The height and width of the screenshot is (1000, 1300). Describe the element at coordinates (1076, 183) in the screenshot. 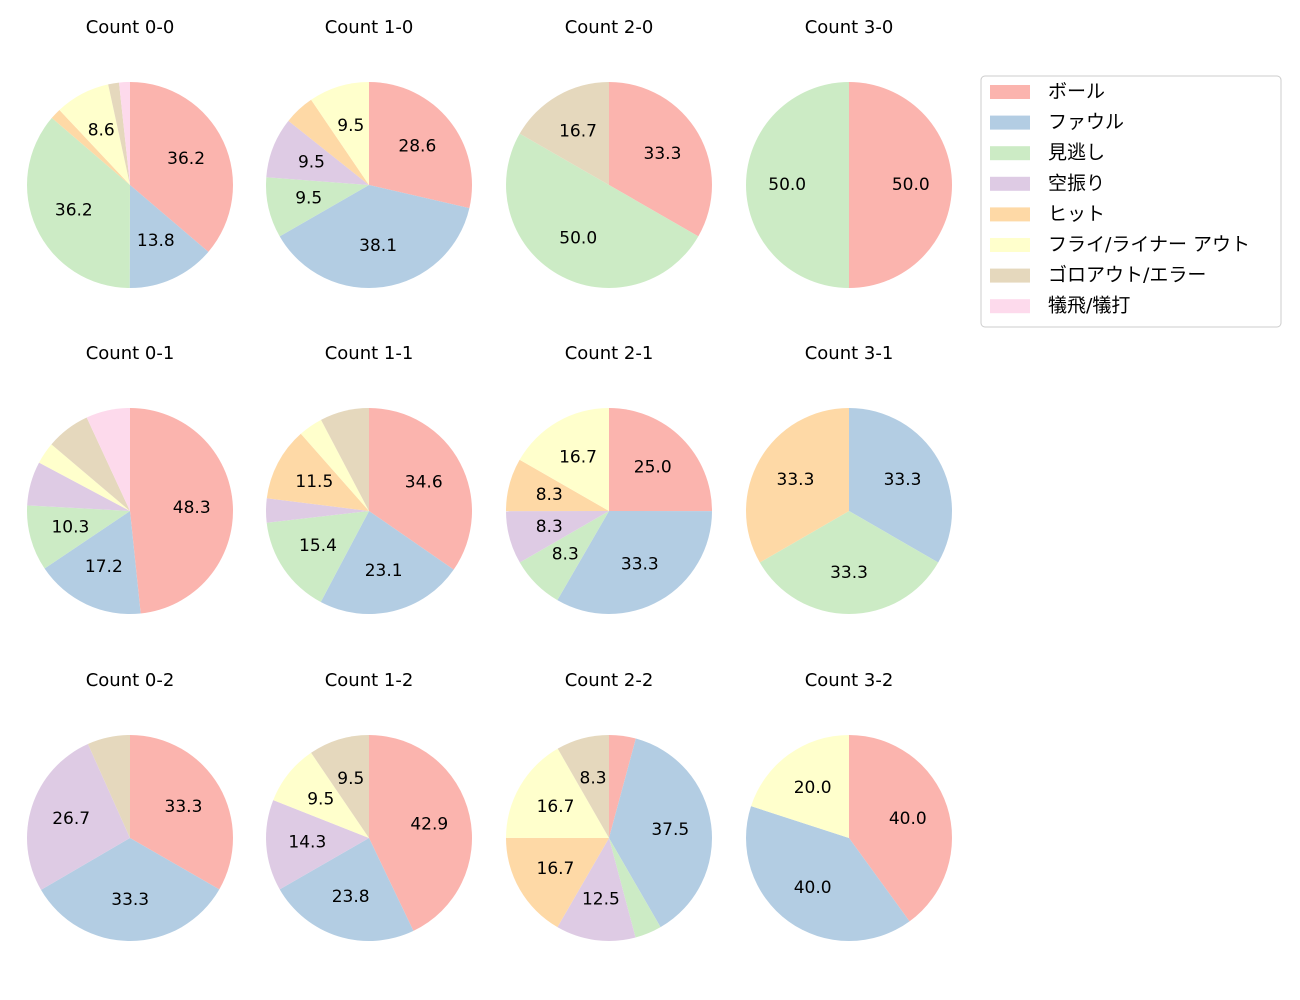

I see `legend-label: 空振り` at that location.